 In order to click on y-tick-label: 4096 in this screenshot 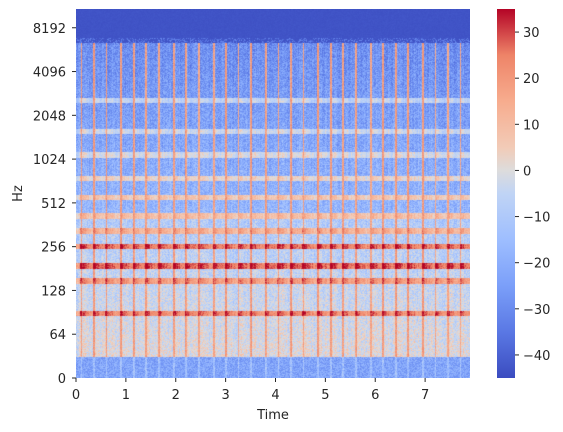, I will do `click(49, 73)`.